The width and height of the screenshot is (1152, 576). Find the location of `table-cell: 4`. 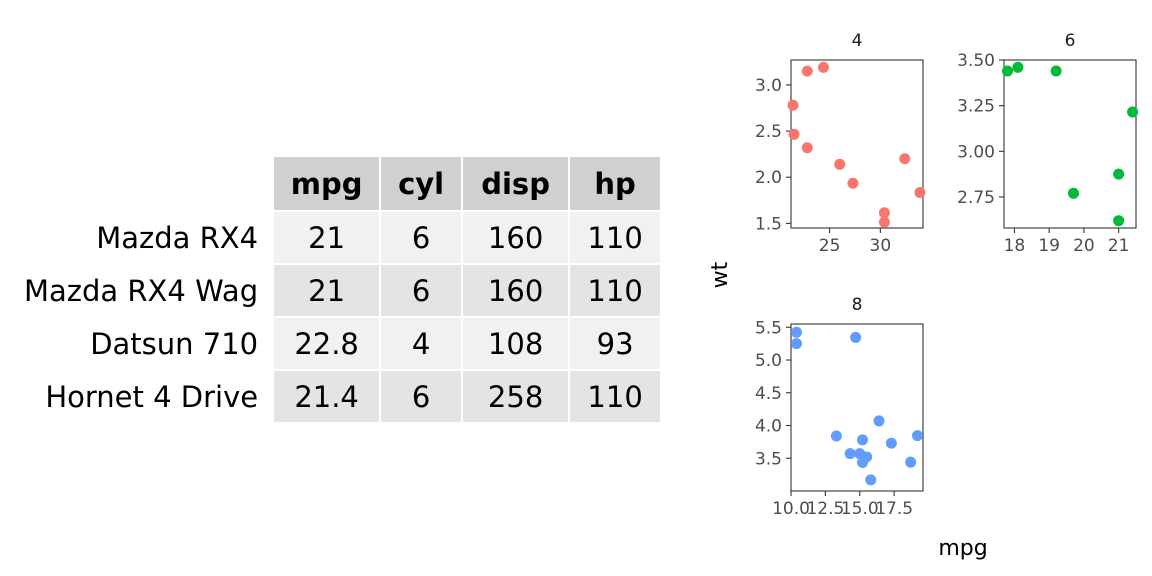

table-cell: 4 is located at coordinates (421, 343).